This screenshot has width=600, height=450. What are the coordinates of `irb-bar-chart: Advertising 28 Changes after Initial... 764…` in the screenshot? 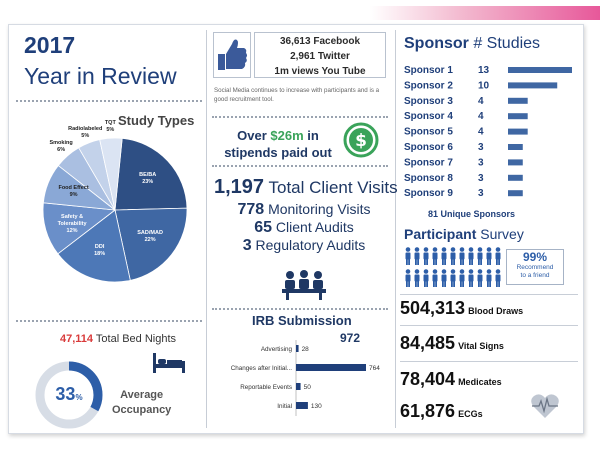 It's located at (304, 378).